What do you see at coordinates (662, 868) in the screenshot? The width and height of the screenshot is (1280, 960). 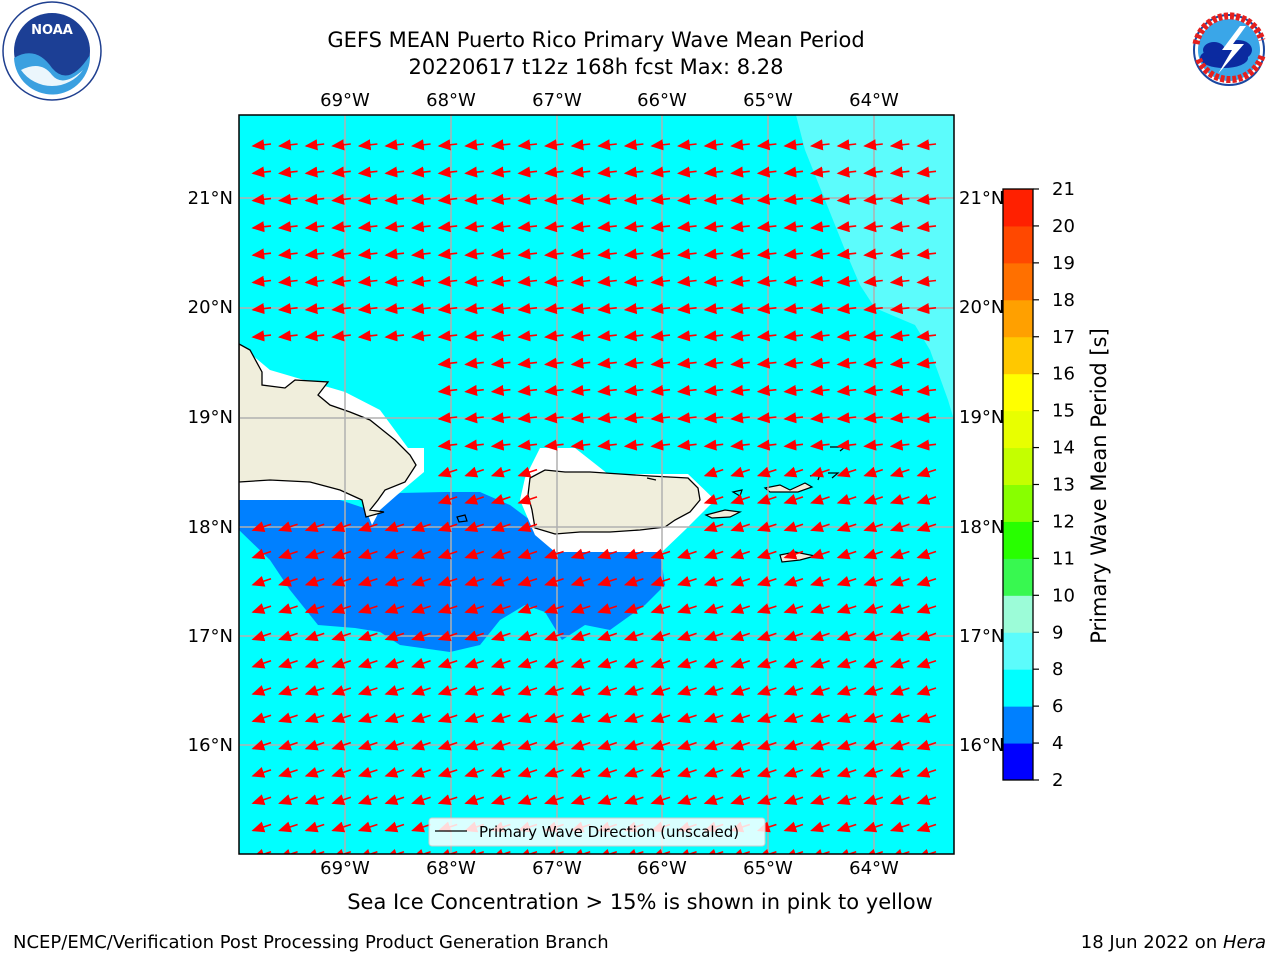 I see `lon-label-bottom-66w: 66°W` at bounding box center [662, 868].